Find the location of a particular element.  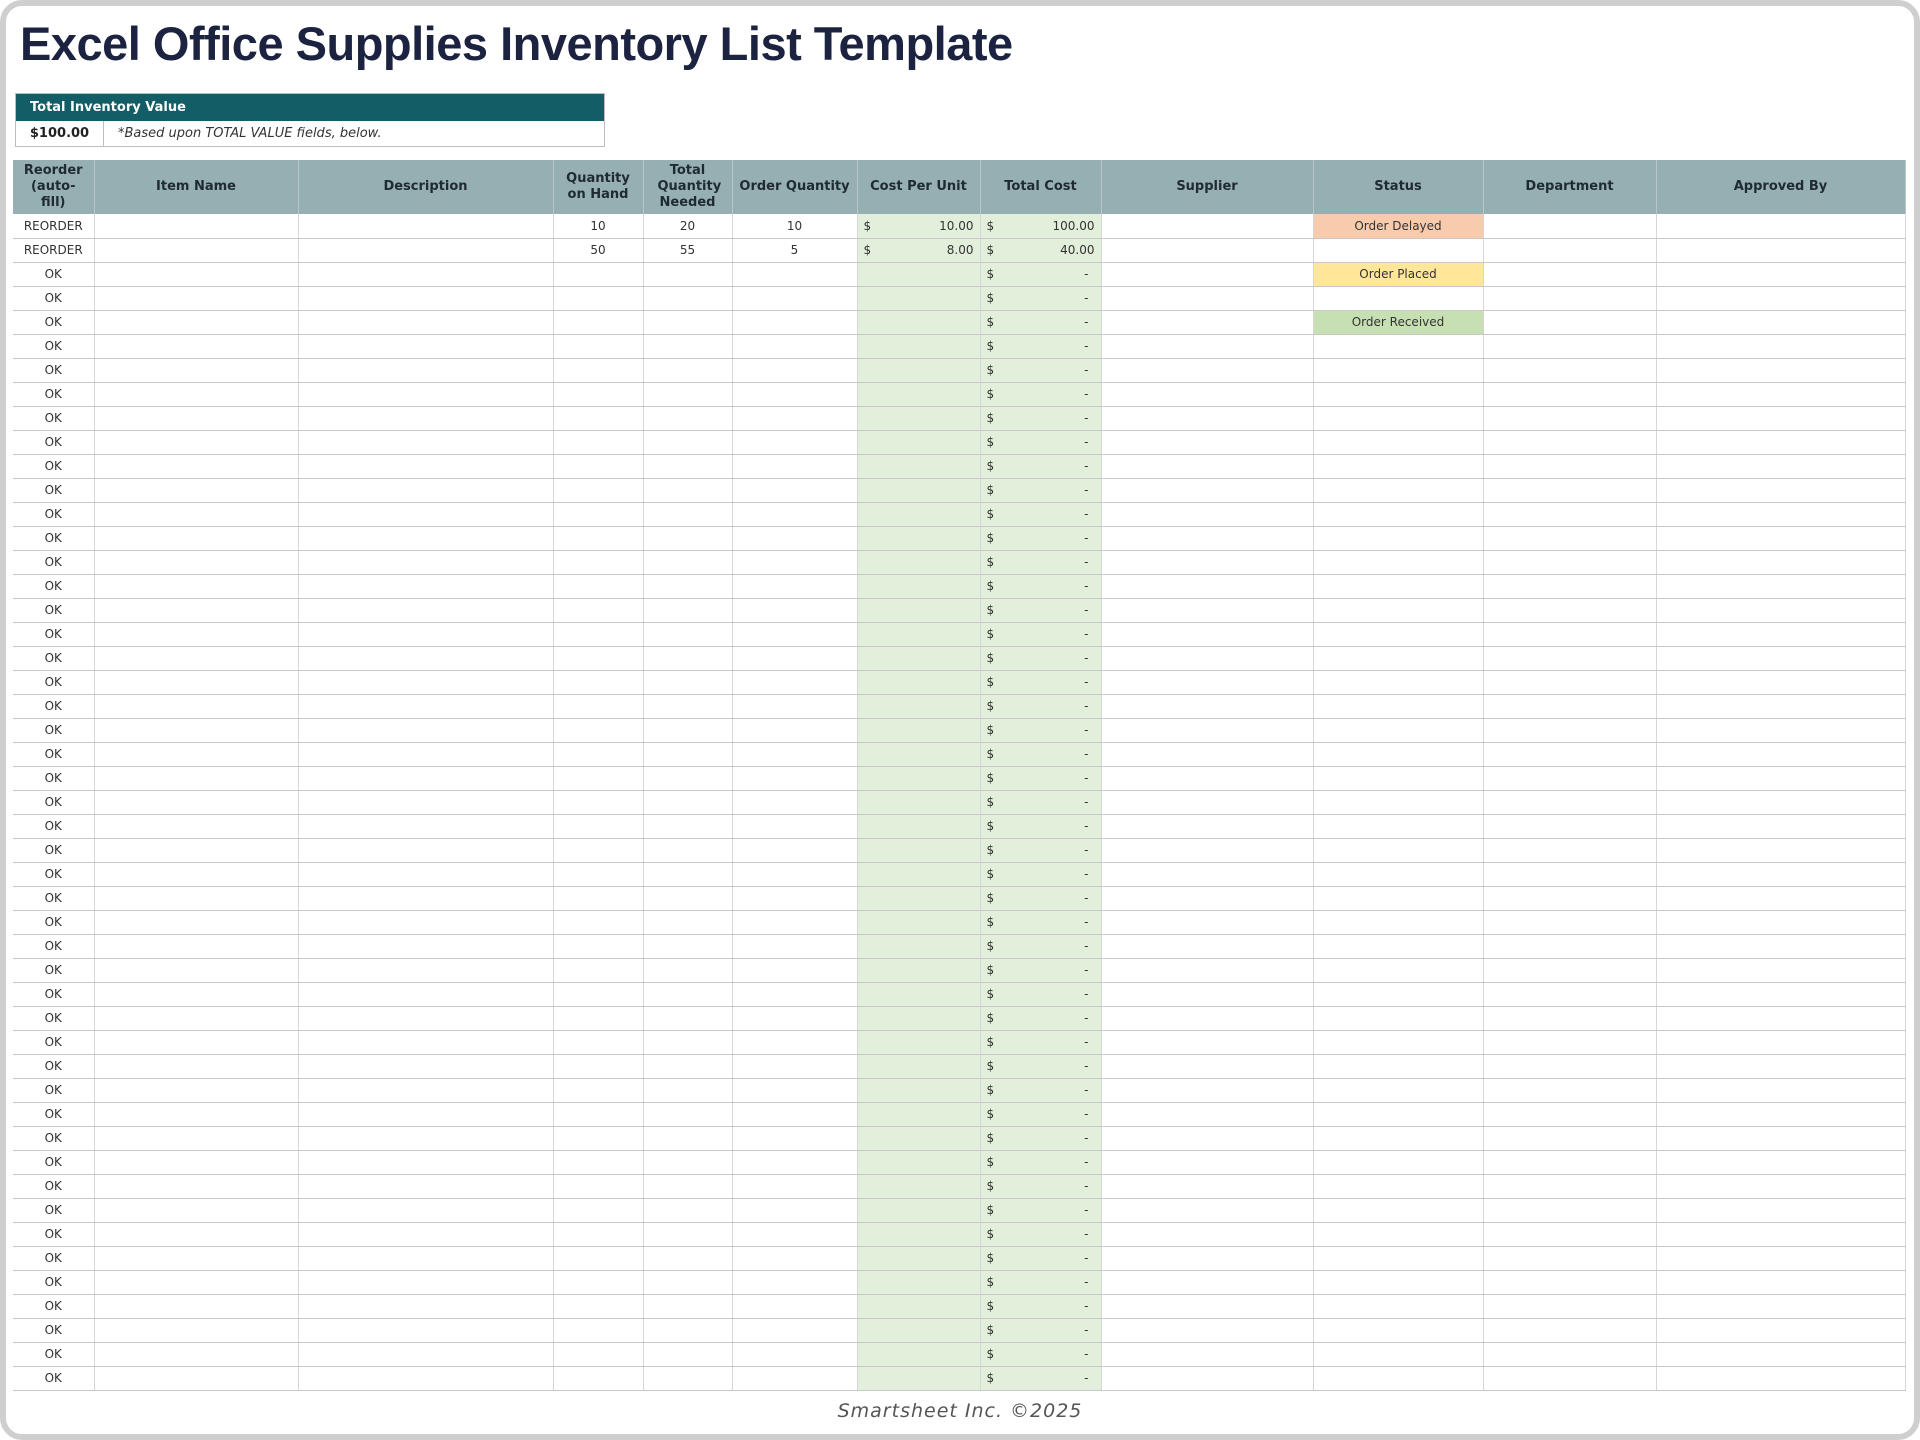

column-header-item-name: Item Name is located at coordinates (196, 187).